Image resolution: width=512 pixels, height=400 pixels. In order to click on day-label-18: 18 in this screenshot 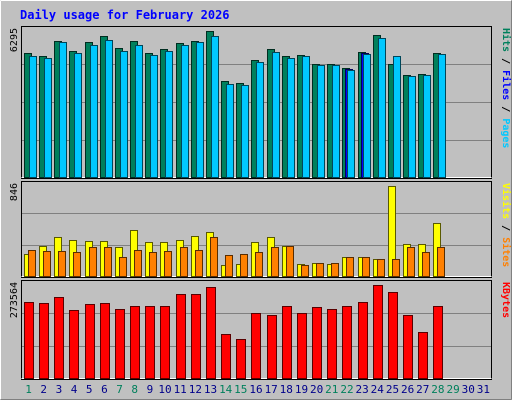, I will do `click(286, 389)`.